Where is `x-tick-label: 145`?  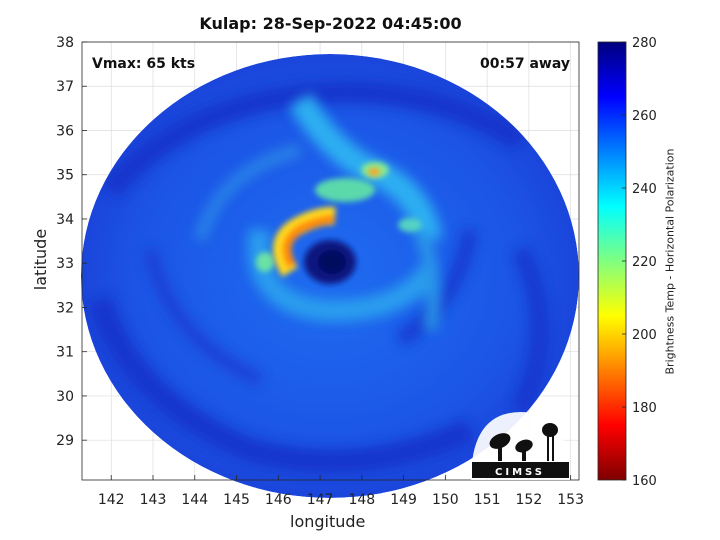 x-tick-label: 145 is located at coordinates (236, 500).